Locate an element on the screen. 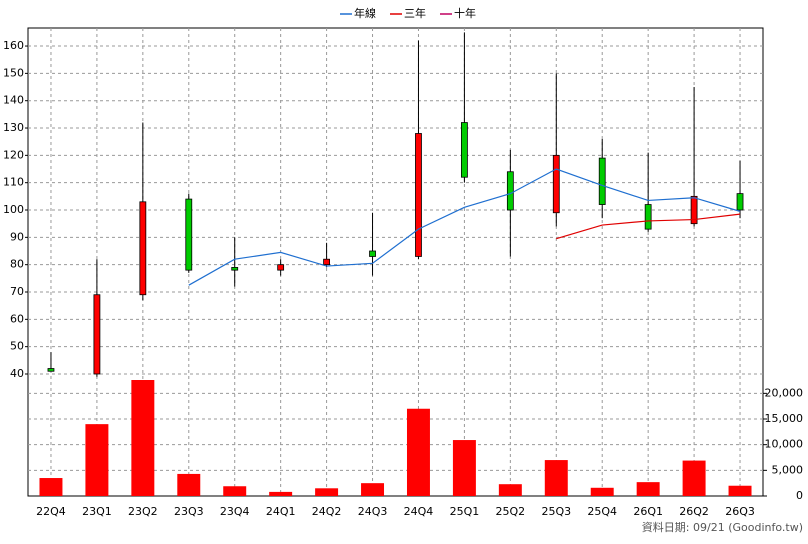  y2-tick-label: 15,000 is located at coordinates (784, 418).